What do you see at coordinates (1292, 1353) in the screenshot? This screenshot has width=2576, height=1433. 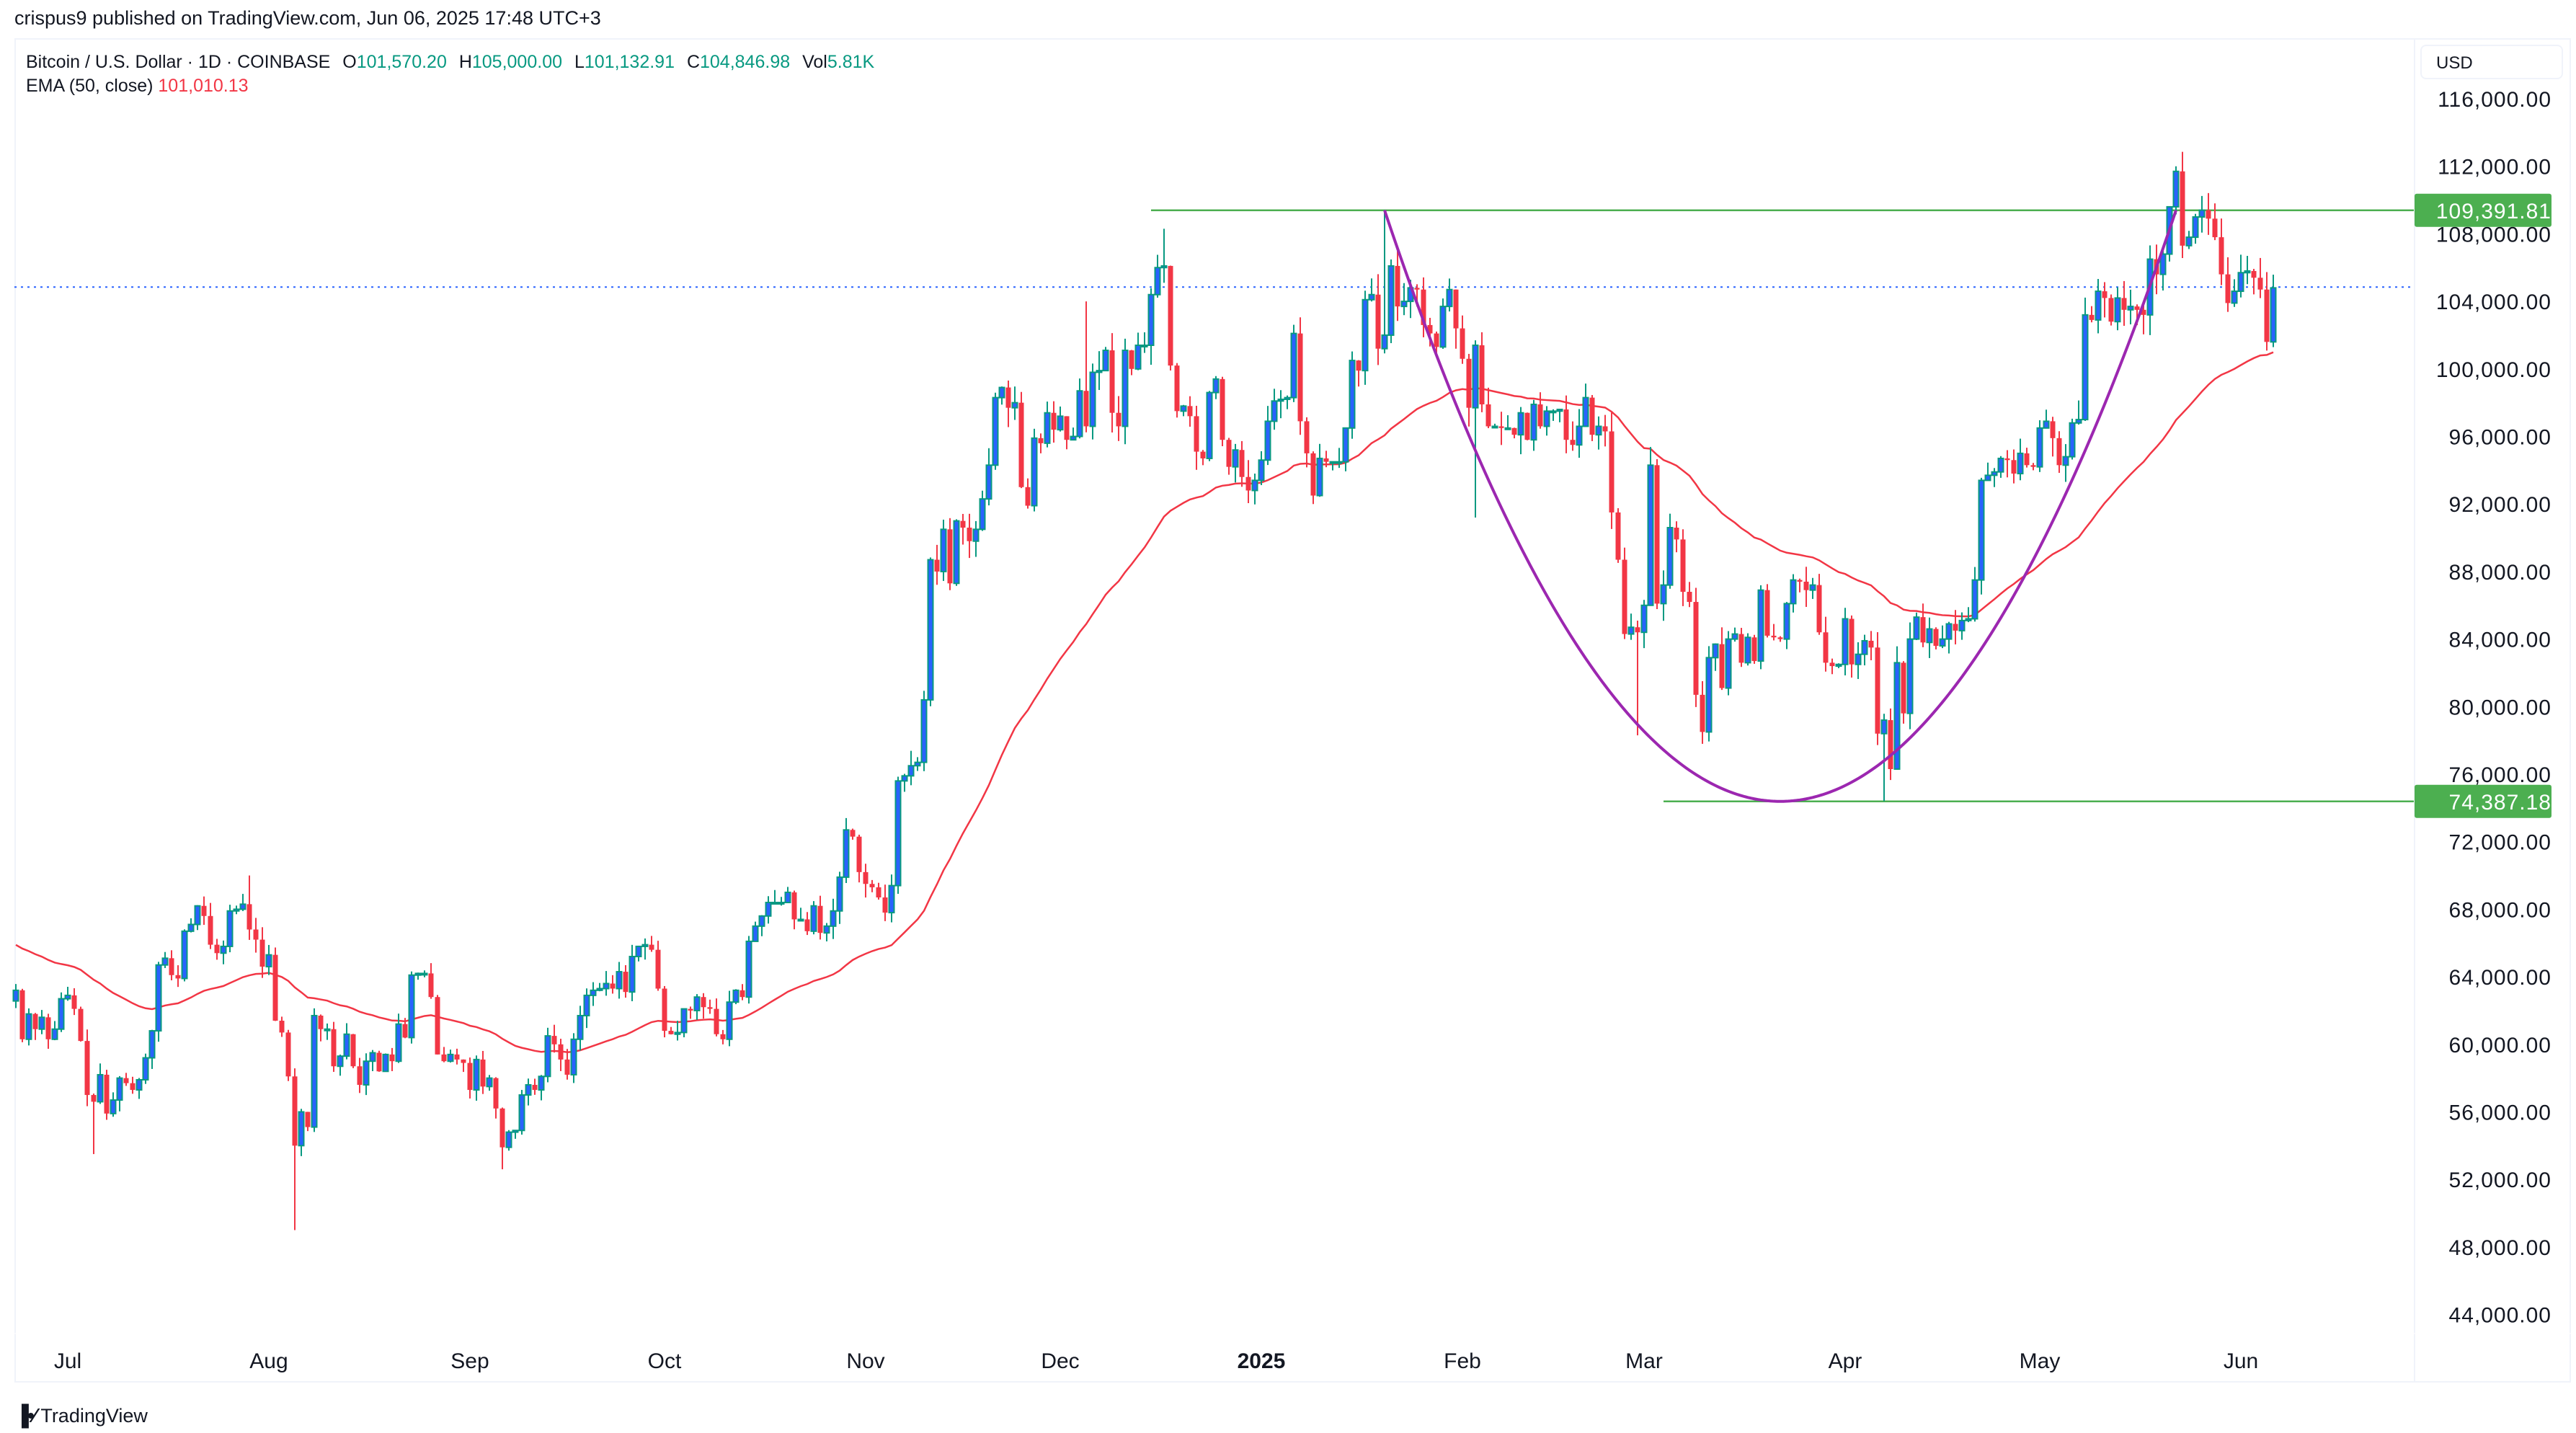 I see `time-axis: Jul Aug Sep Oct Nov Dec 2025 Feb Mar Apr May Jun` at bounding box center [1292, 1353].